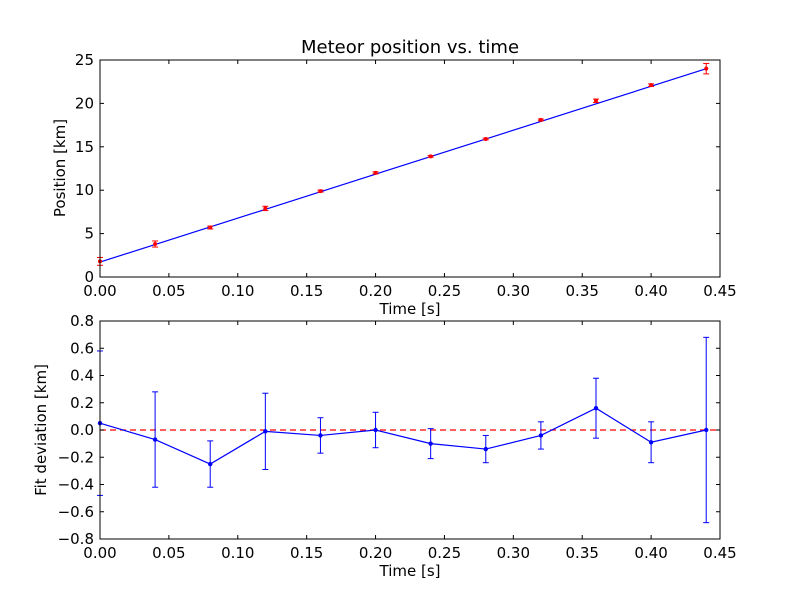 Image resolution: width=800 pixels, height=600 pixels. Describe the element at coordinates (82, 321) in the screenshot. I see `deviation-y-tick-label: 0.8` at that location.